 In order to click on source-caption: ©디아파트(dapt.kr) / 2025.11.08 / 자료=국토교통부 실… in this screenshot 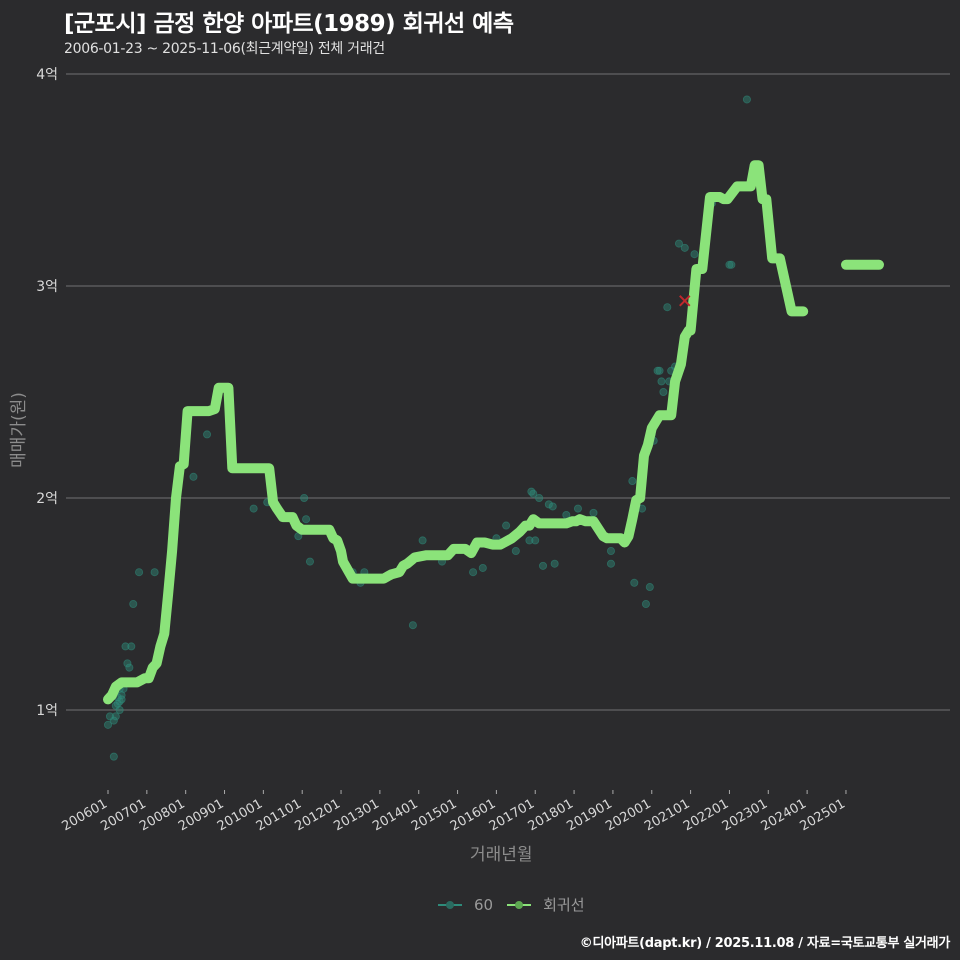, I will do `click(765, 943)`.